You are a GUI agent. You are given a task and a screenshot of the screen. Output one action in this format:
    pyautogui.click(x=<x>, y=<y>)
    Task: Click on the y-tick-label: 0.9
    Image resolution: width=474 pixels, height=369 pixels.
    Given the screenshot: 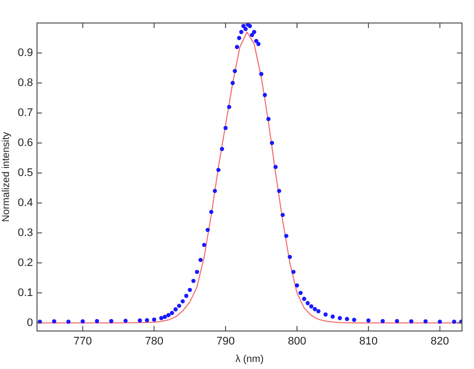 What is the action you would take?
    pyautogui.click(x=25, y=53)
    